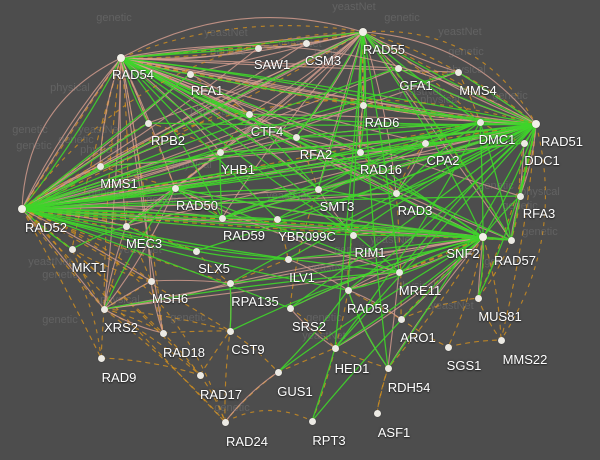  What do you see at coordinates (399, 272) in the screenshot?
I see `graph-node-mre11` at bounding box center [399, 272].